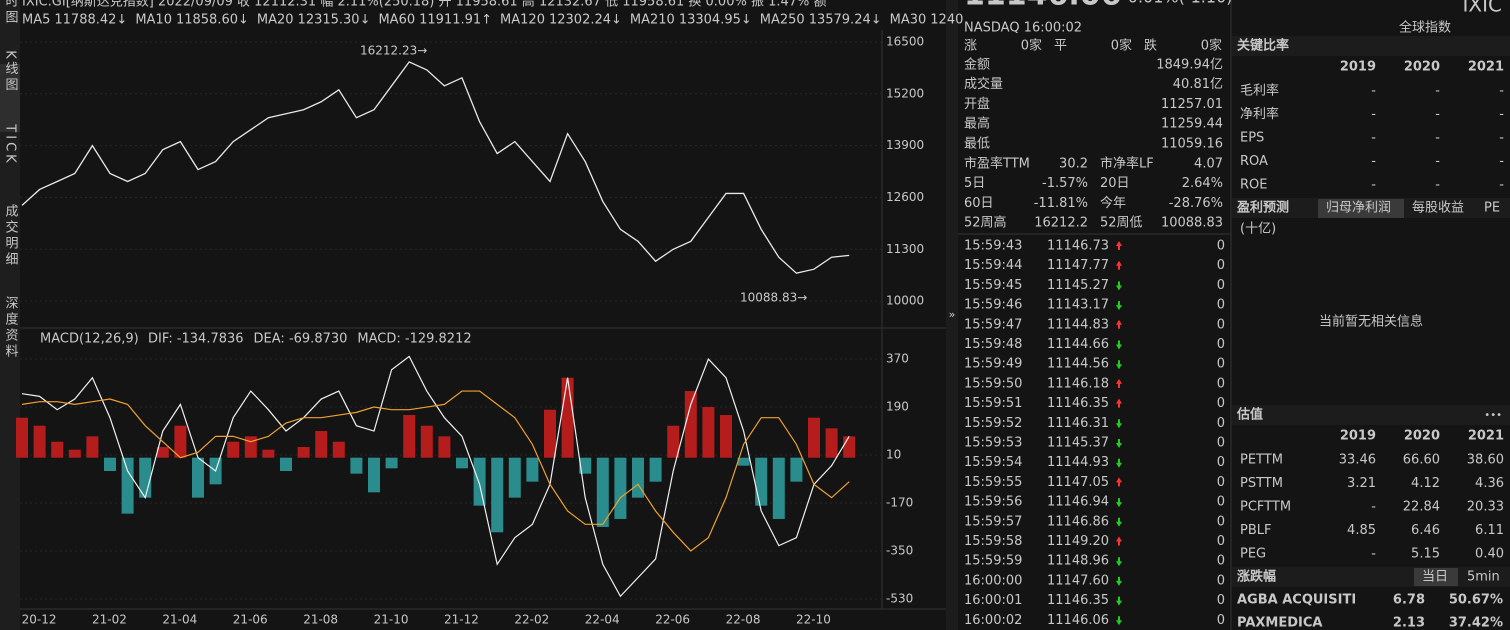 Image resolution: width=1510 pixels, height=630 pixels. Describe the element at coordinates (11, 328) in the screenshot. I see `side-tab-char: 深度资料` at that location.